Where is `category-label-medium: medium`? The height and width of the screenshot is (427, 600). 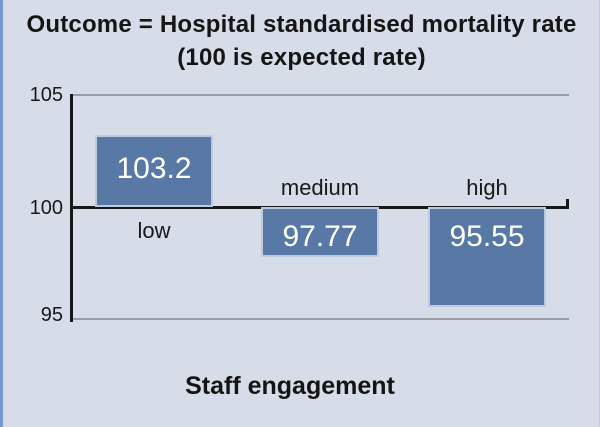
category-label-medium: medium is located at coordinates (320, 187).